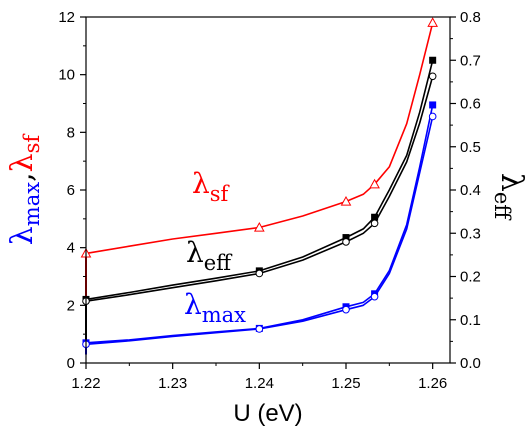  What do you see at coordinates (259, 383) in the screenshot?
I see `x-tick-label: 1.24` at bounding box center [259, 383].